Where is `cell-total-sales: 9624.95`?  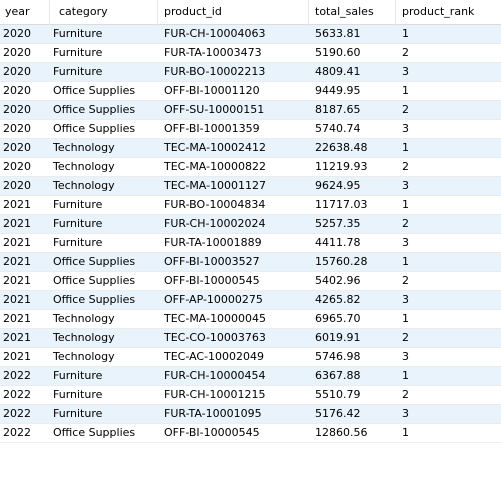 cell-total-sales: 9624.95 is located at coordinates (338, 185).